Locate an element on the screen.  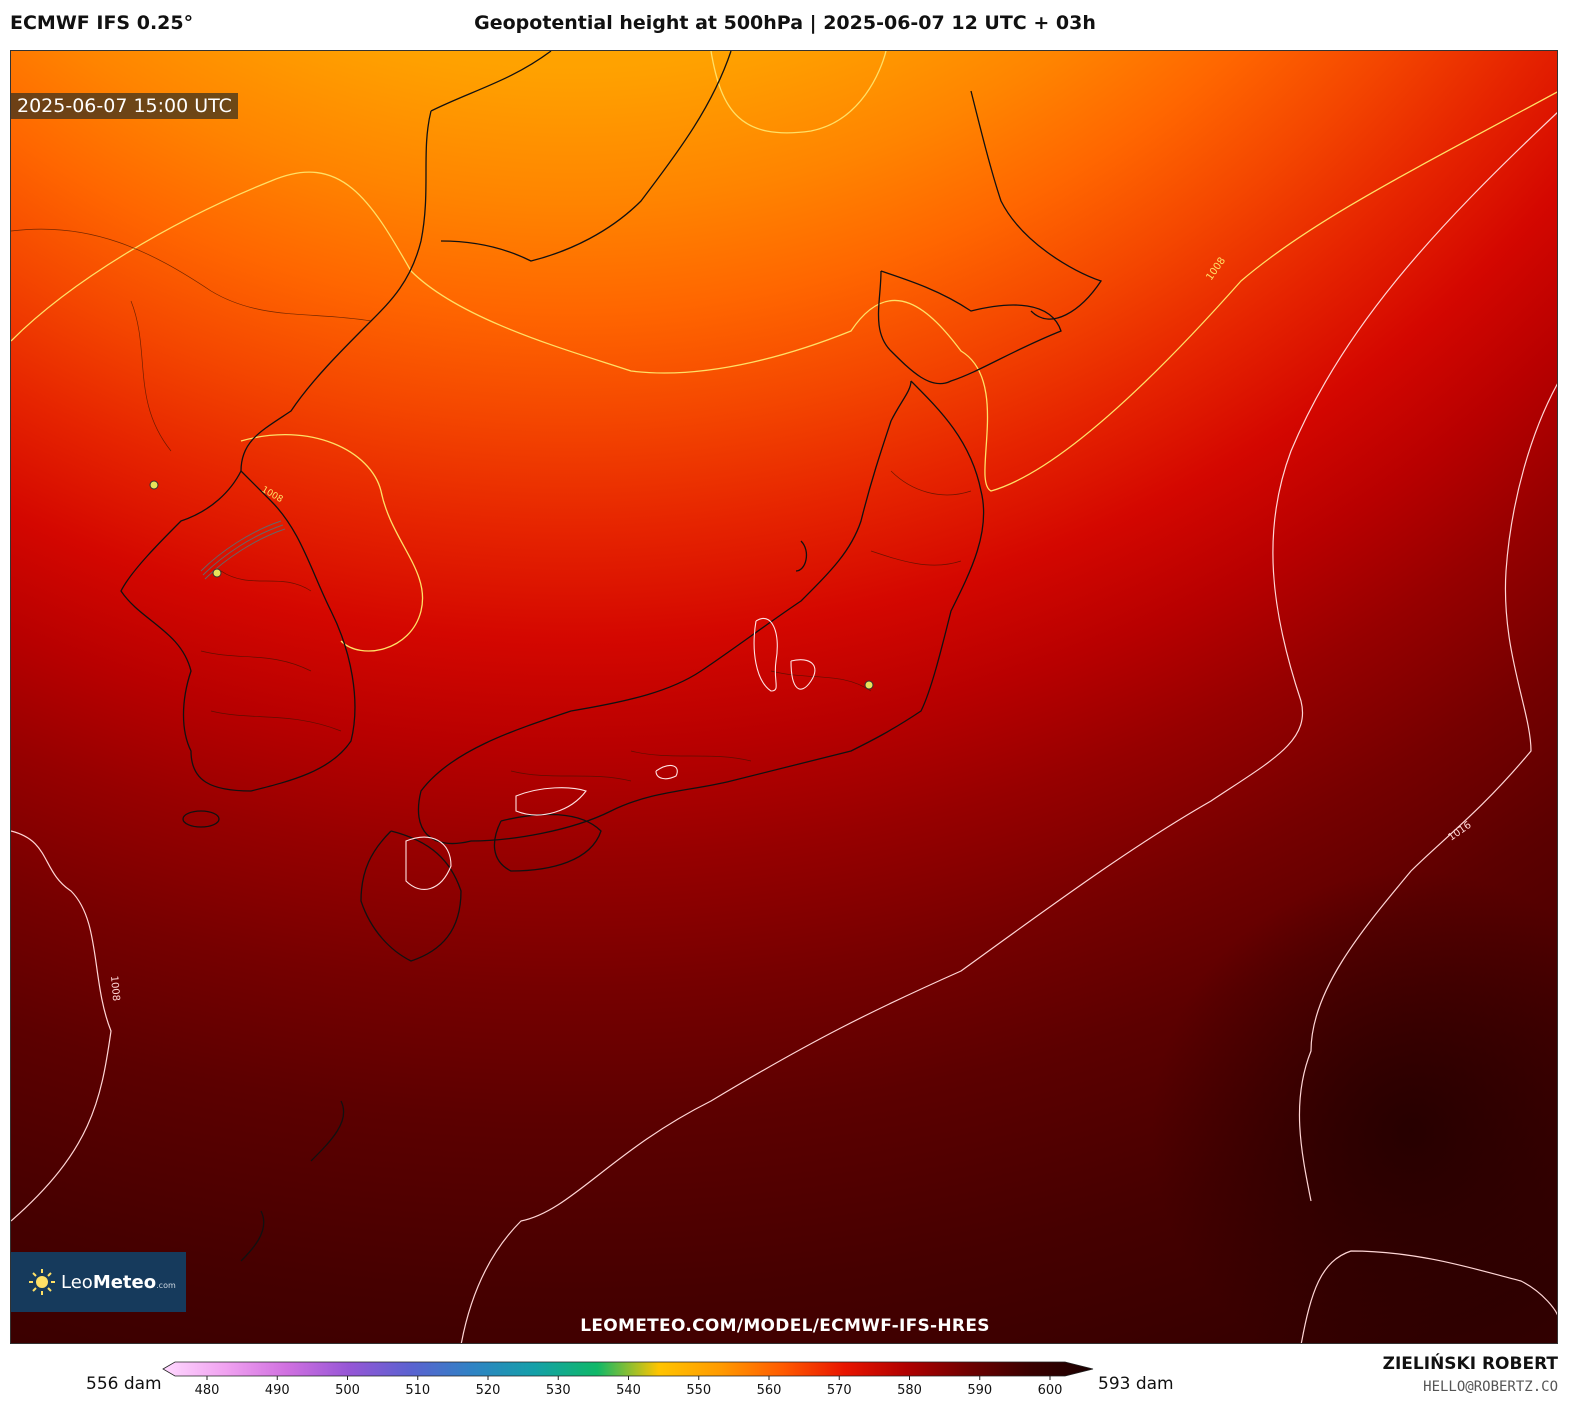
height-contours-local is located at coordinates (610, 754).